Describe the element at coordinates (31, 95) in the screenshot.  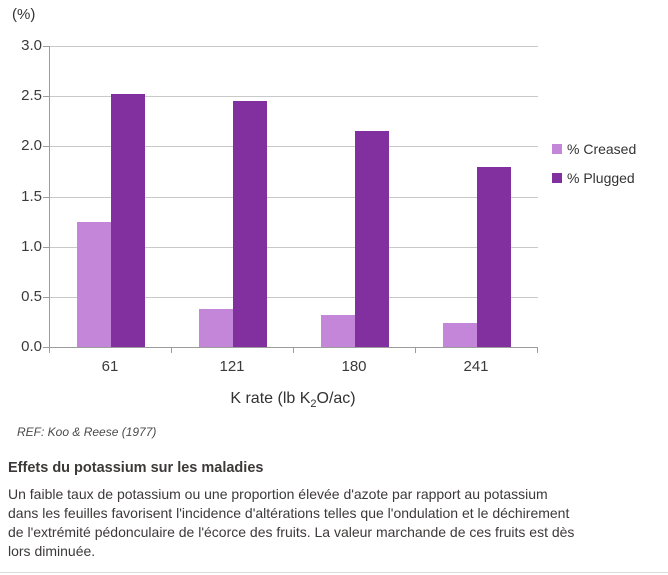
I see `y-axis-tick-label: 2.5` at that location.